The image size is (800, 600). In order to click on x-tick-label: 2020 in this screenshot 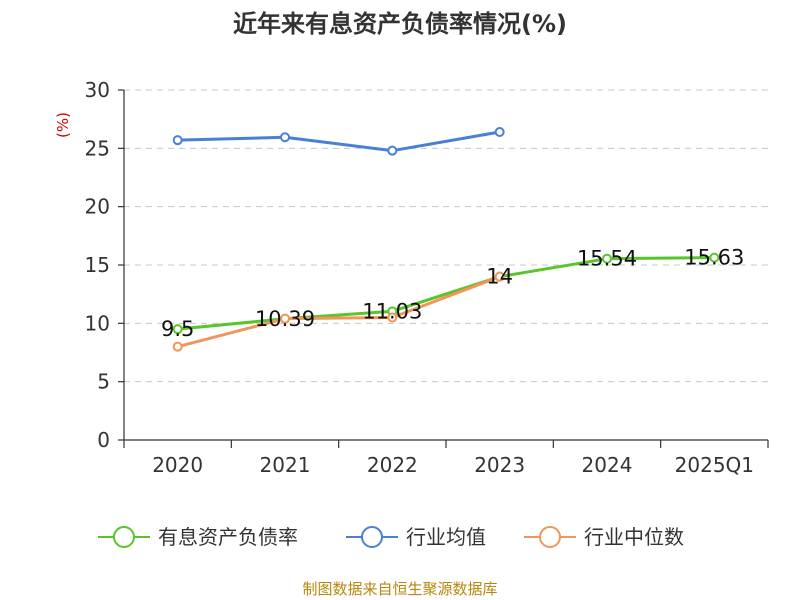, I will do `click(177, 465)`.